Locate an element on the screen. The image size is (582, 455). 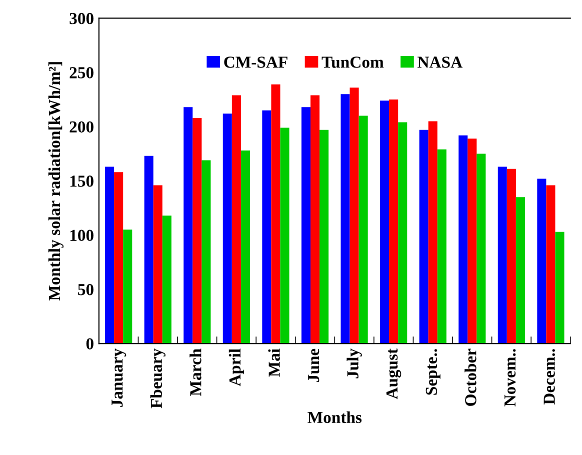
x-tick-label: October is located at coordinates (470, 377).